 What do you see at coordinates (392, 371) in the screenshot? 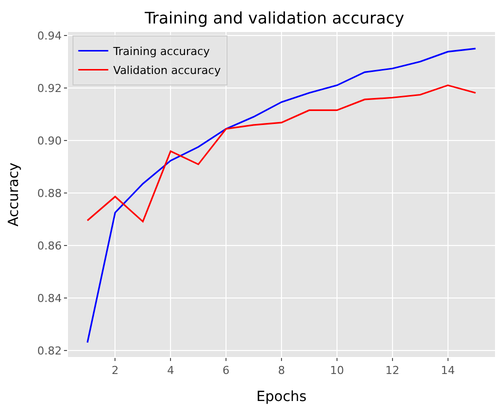
I see `x-tick-label: 12` at bounding box center [392, 371].